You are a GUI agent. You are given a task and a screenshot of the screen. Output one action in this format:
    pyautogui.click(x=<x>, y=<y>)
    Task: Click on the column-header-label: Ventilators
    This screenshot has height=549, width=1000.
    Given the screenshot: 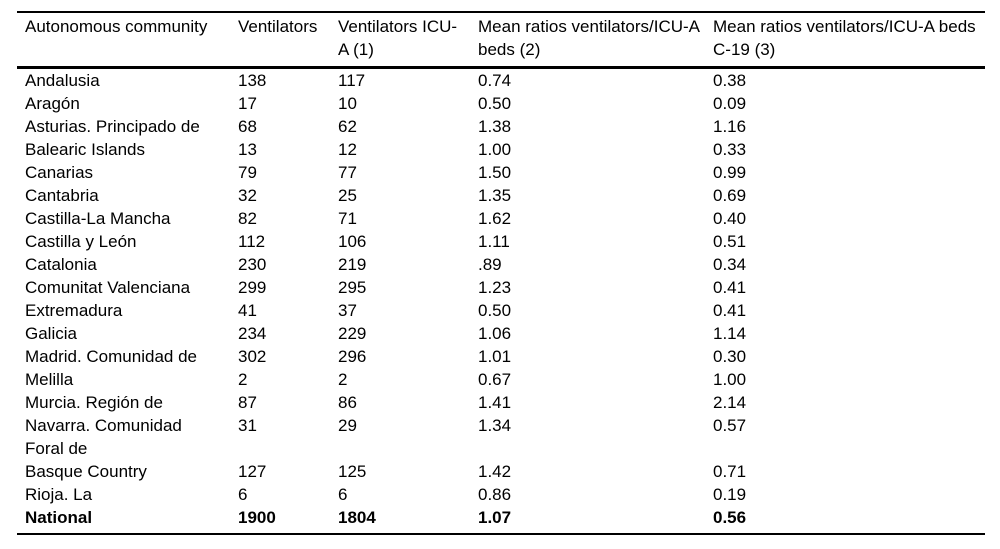 What is the action you would take?
    pyautogui.click(x=278, y=26)
    